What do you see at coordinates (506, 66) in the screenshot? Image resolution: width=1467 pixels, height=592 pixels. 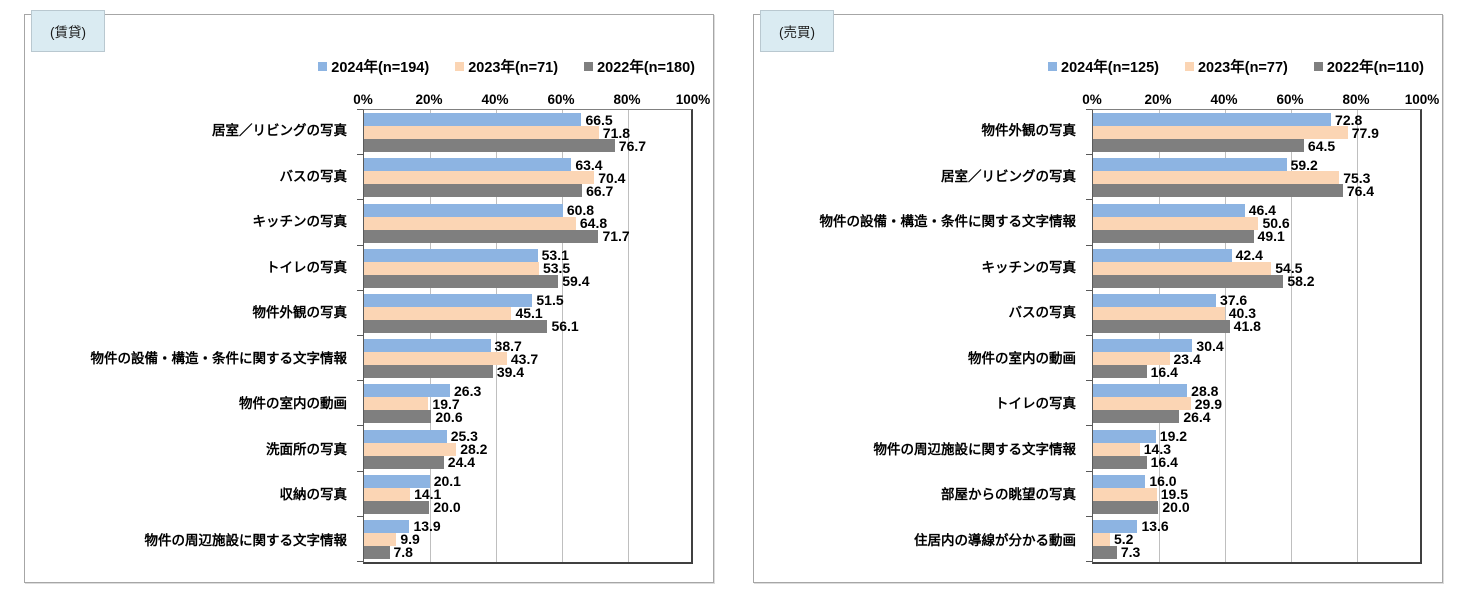 I see `legend-item: 2023年(n=71)` at bounding box center [506, 66].